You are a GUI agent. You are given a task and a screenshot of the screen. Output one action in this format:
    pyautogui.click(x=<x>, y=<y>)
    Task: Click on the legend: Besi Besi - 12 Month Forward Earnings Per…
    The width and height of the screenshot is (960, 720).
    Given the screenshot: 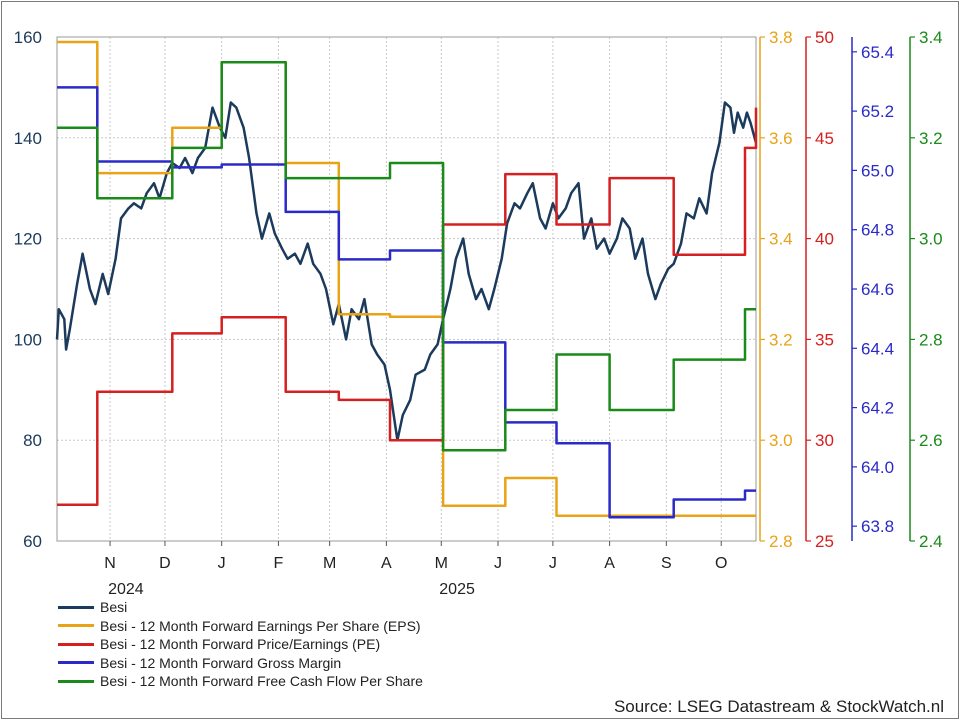 What is the action you would take?
    pyautogui.click(x=240, y=644)
    